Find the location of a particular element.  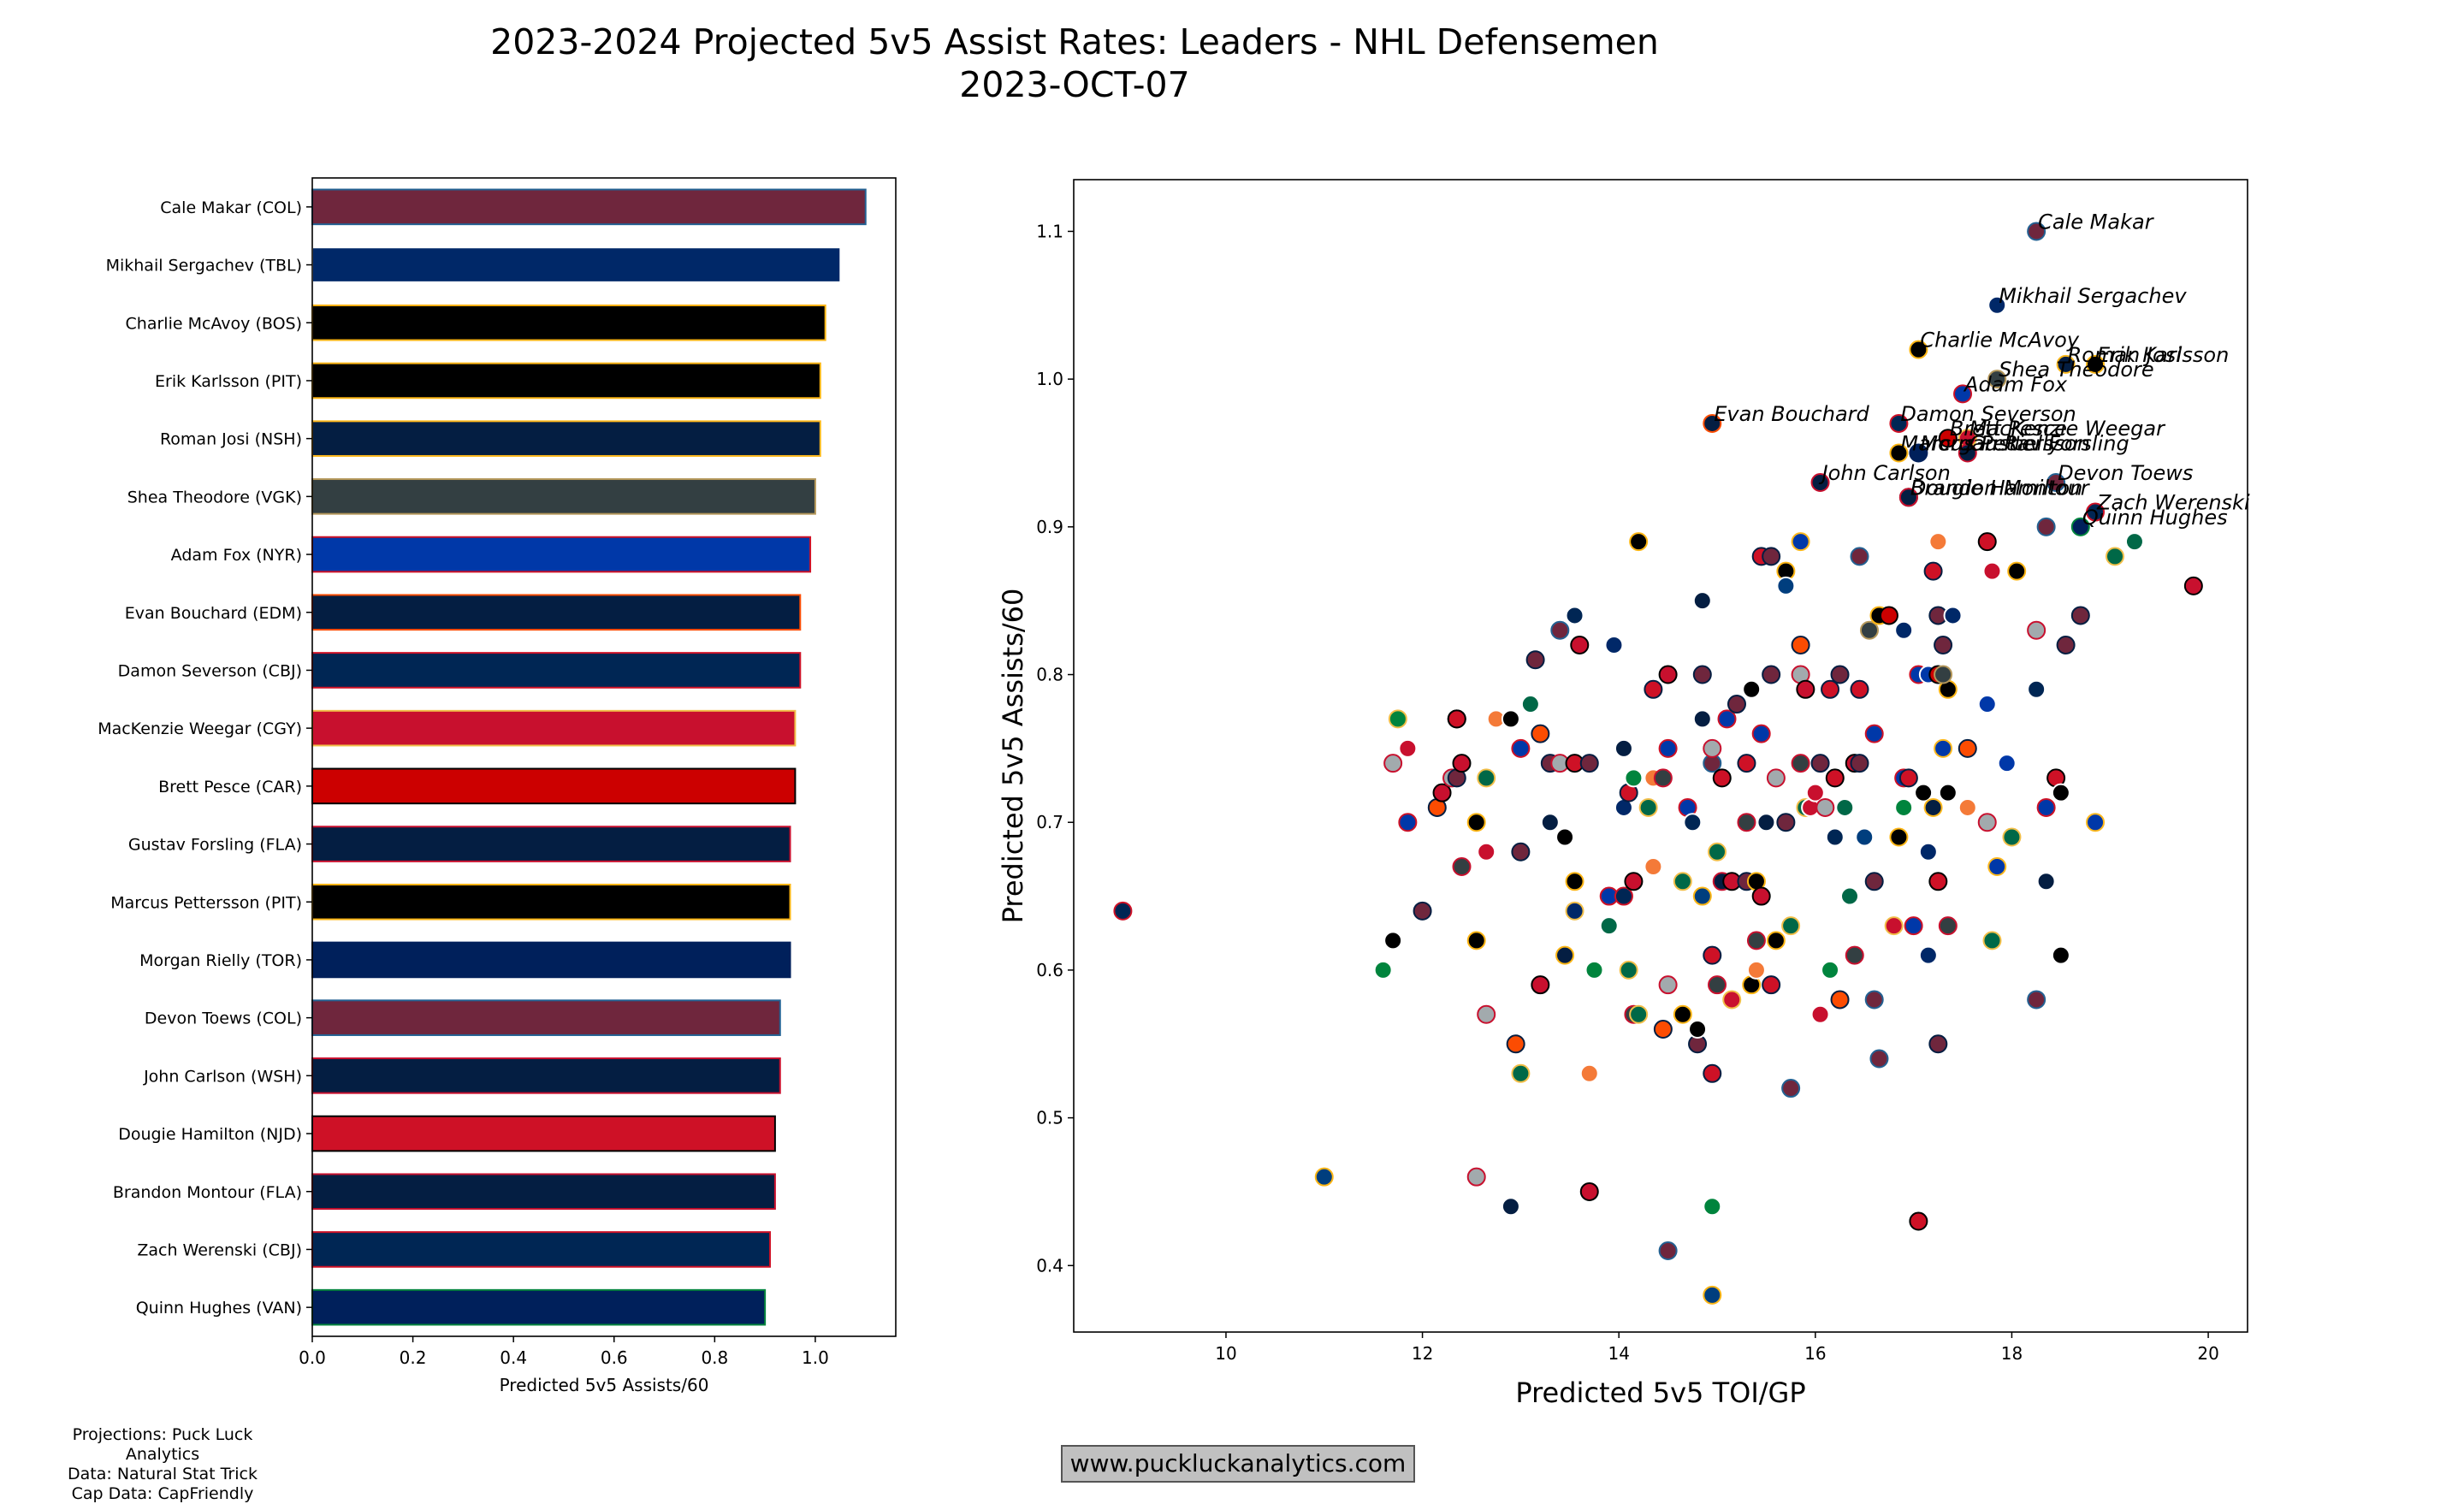

bar-category-label: Roman Josi (NSH) is located at coordinates (231, 440).